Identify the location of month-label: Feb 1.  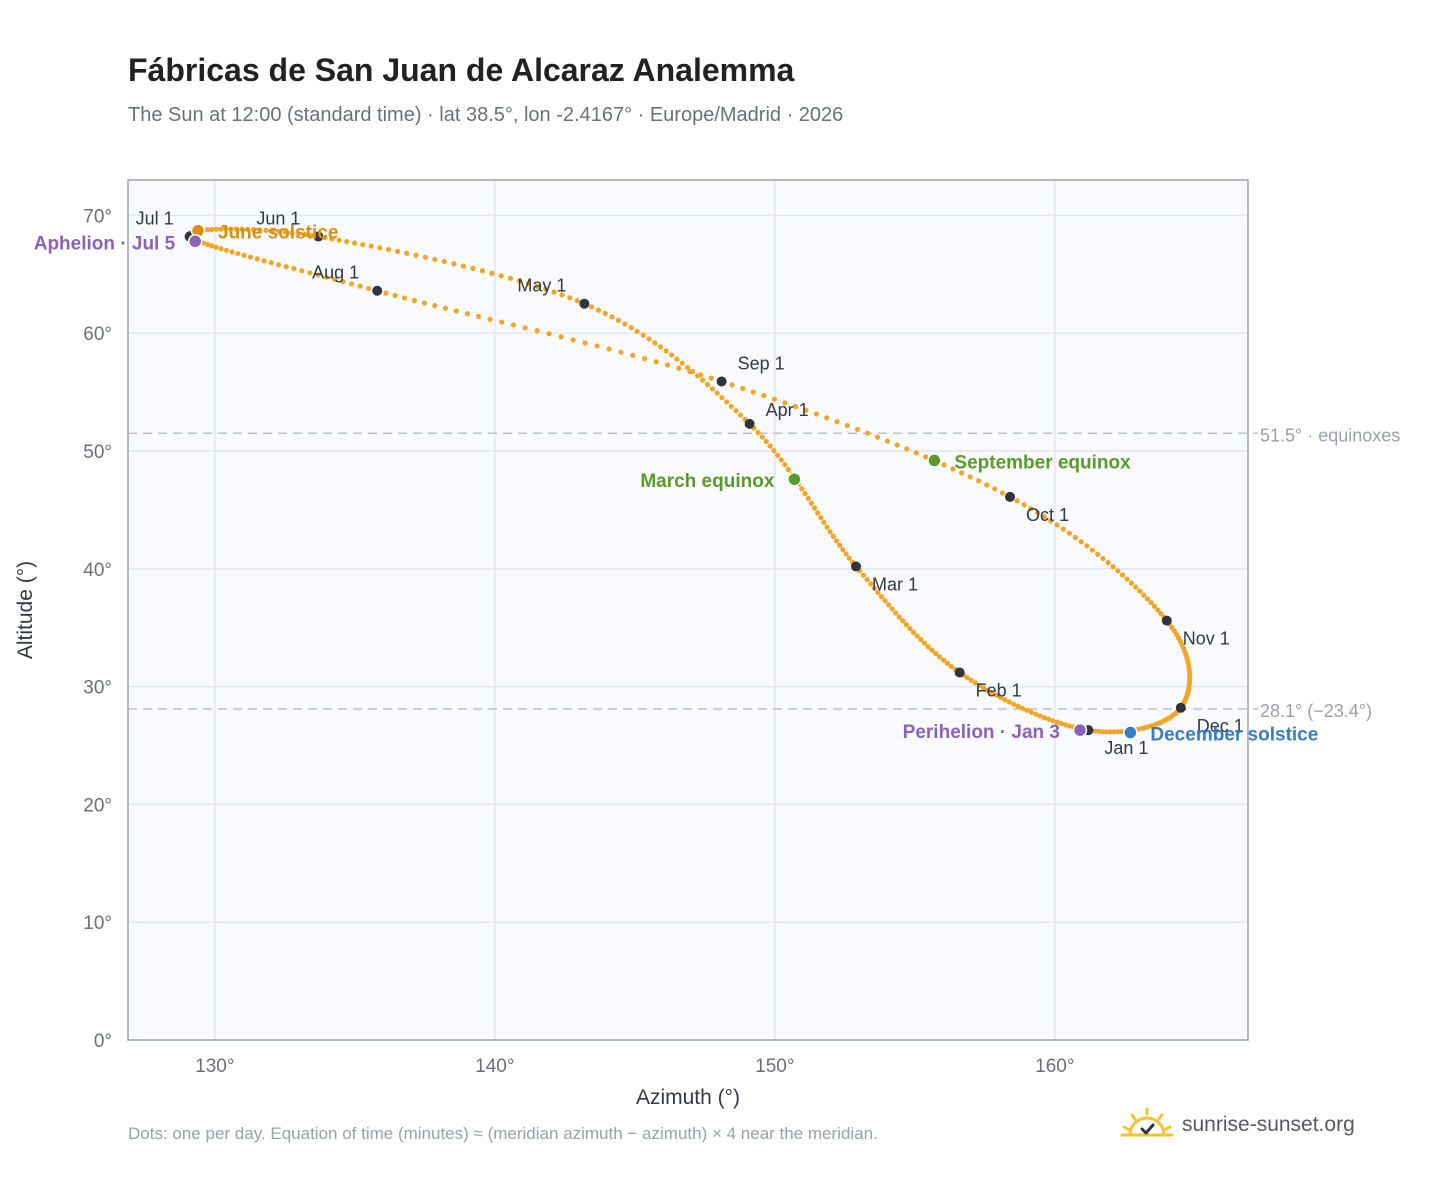
(999, 690).